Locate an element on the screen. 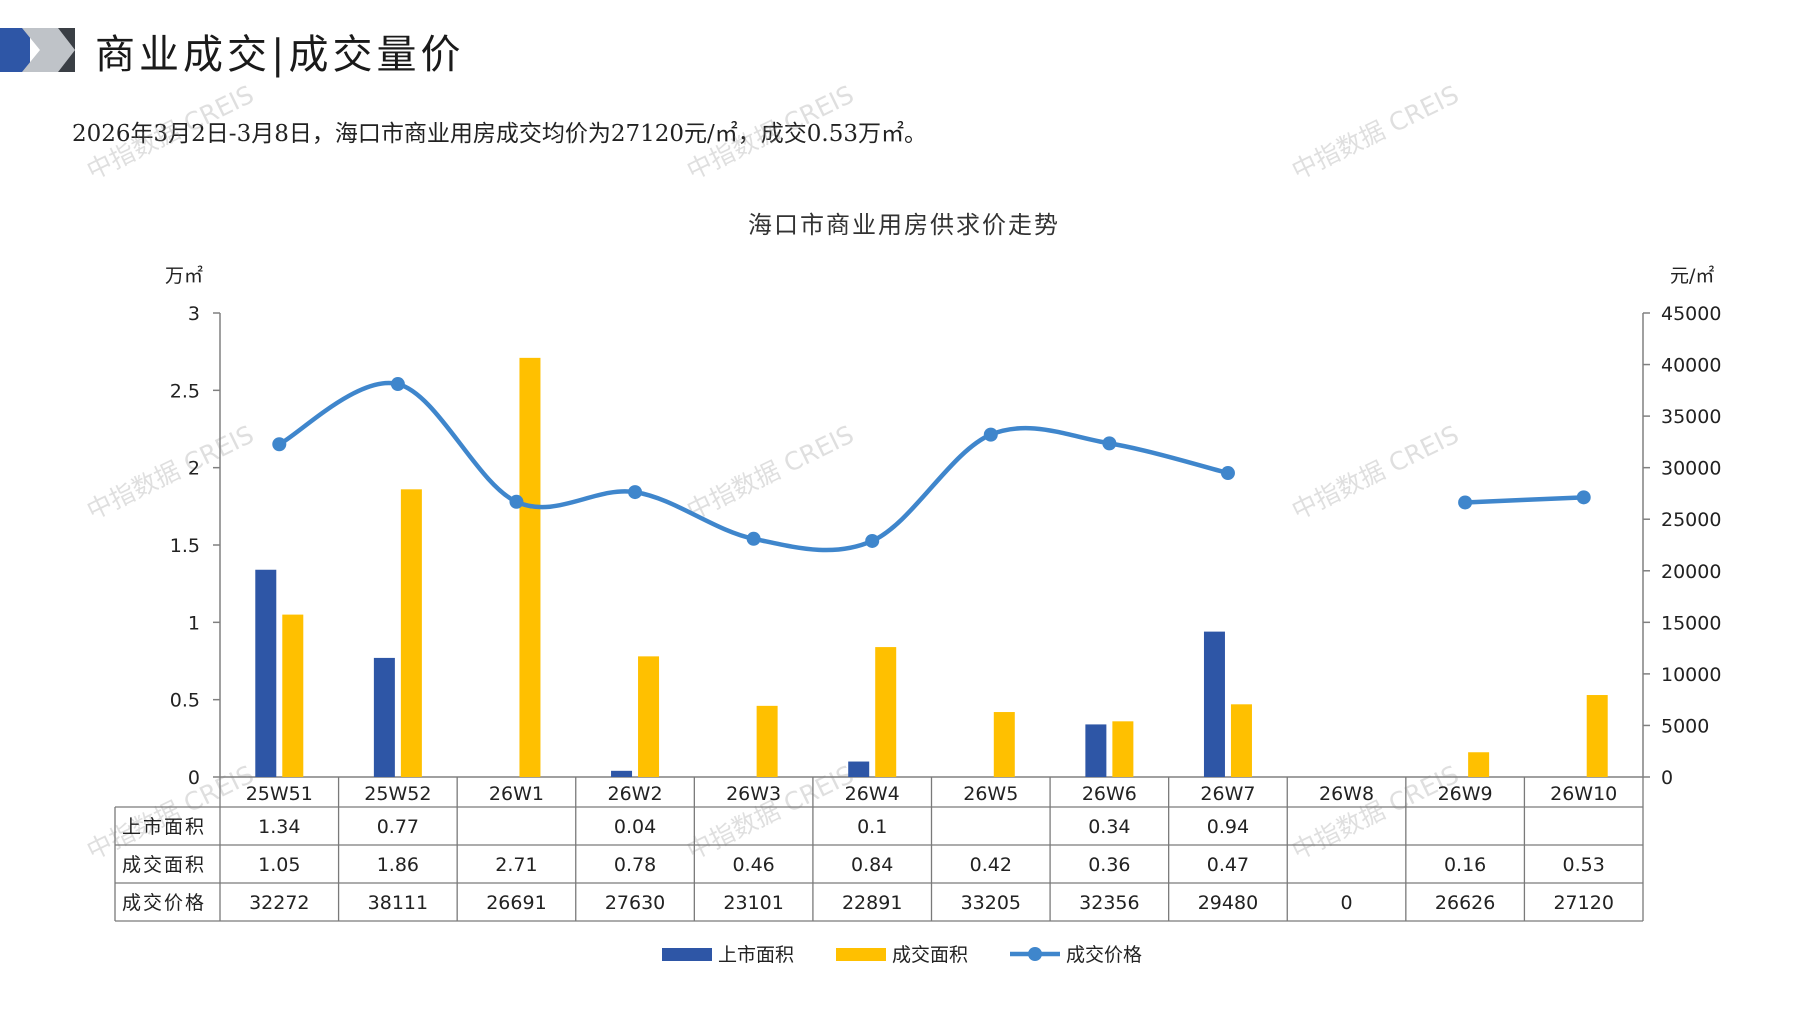 The height and width of the screenshot is (1010, 1797). x-tick-label: 26W2 is located at coordinates (635, 794).